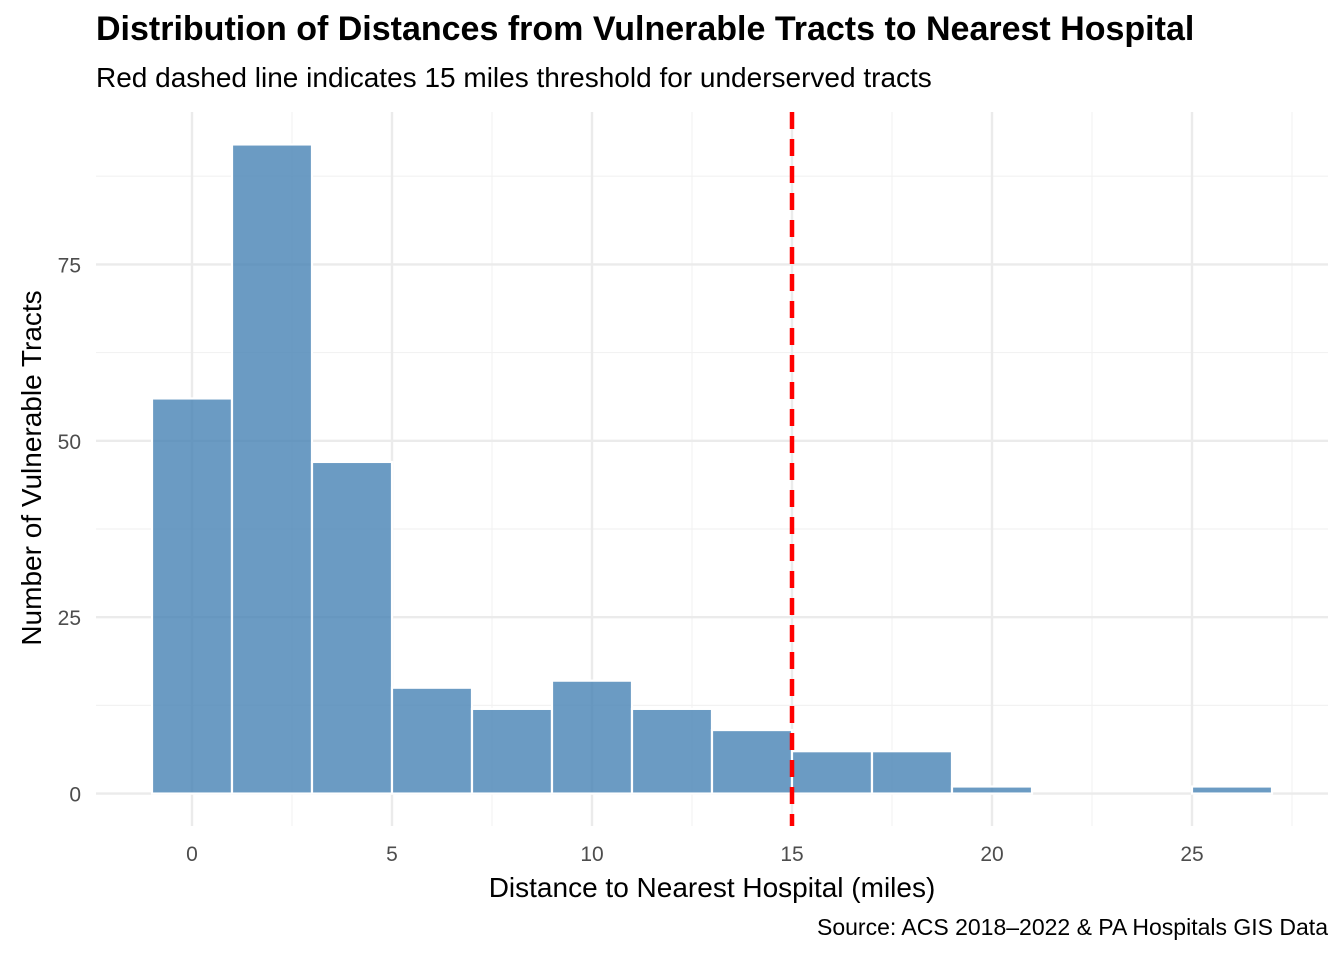  What do you see at coordinates (695, 854) in the screenshot?
I see `x-axis-ticks: 0 5 10 15 20 25` at bounding box center [695, 854].